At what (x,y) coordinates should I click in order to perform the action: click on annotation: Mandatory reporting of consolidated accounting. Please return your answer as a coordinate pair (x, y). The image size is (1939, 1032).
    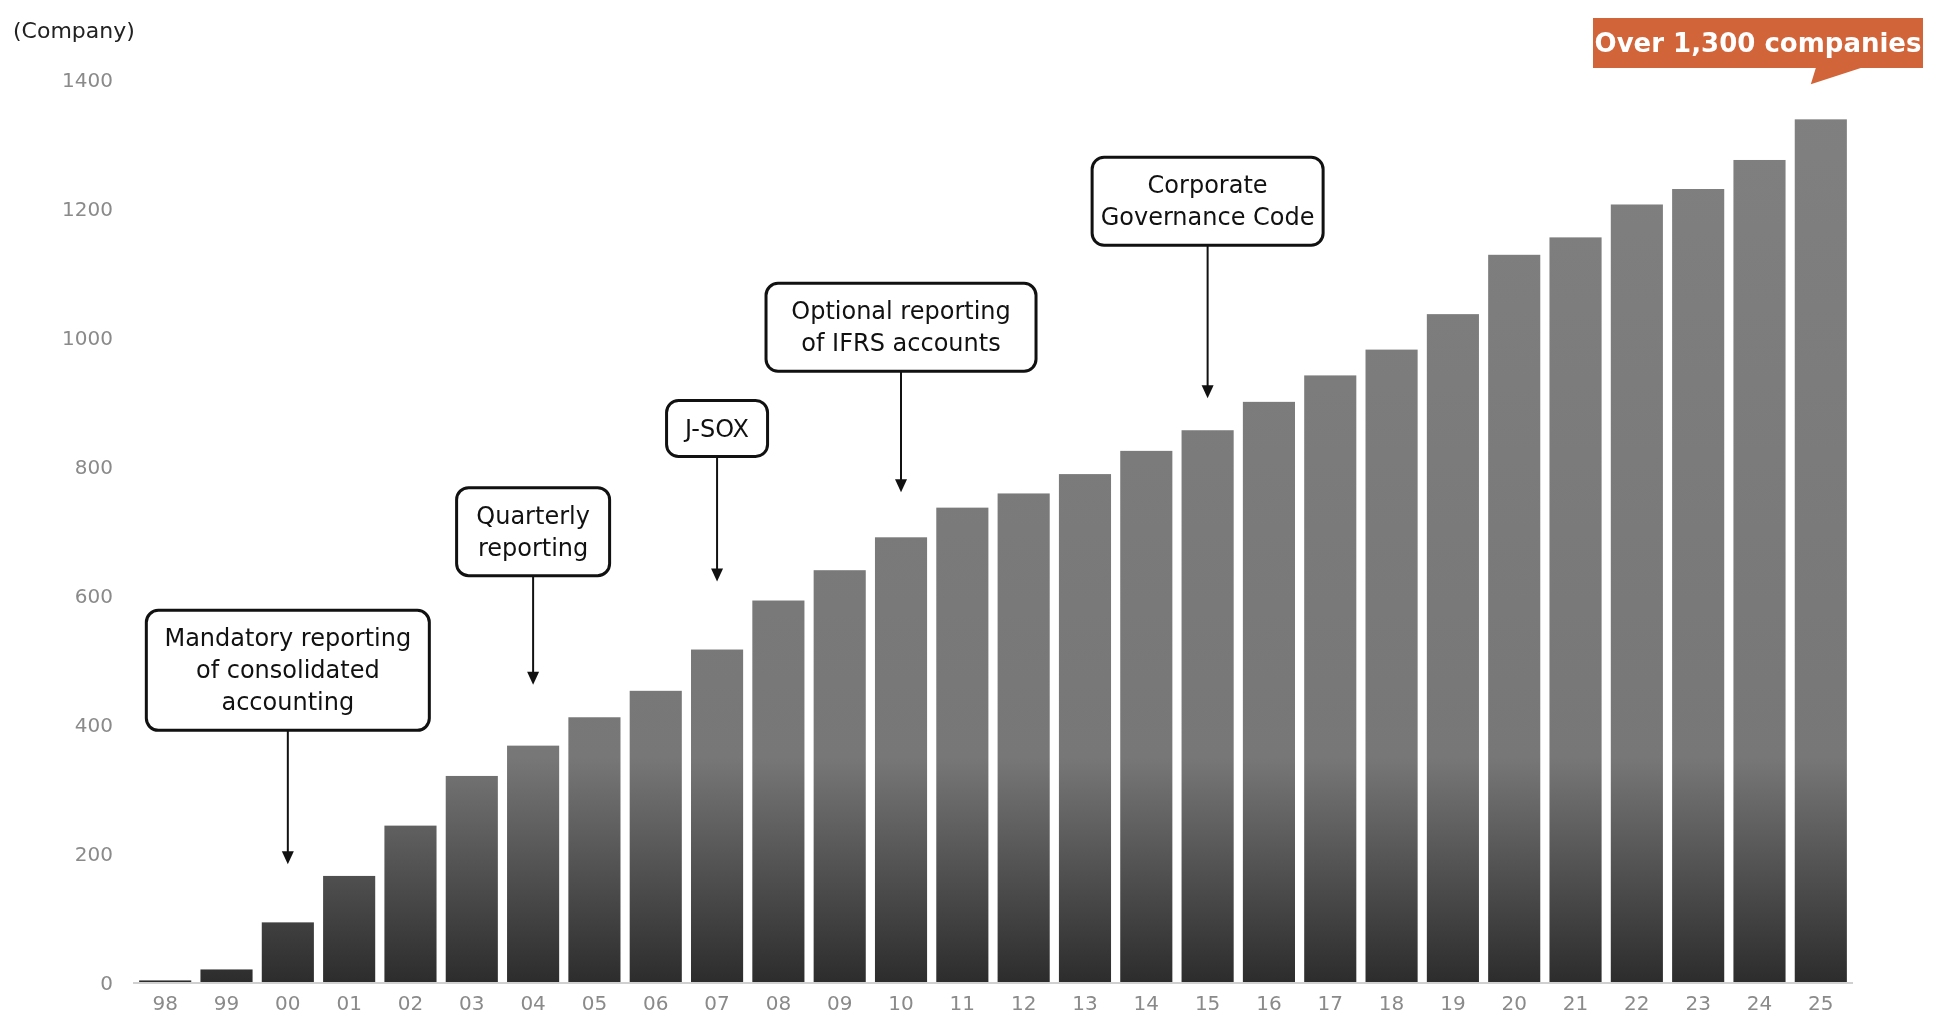
    Looking at the image, I should click on (288, 670).